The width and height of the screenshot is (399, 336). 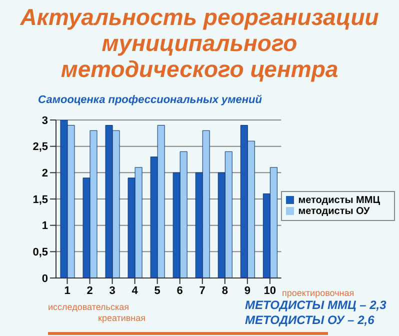 I want to click on y-tick-label: 0, so click(x=45, y=278).